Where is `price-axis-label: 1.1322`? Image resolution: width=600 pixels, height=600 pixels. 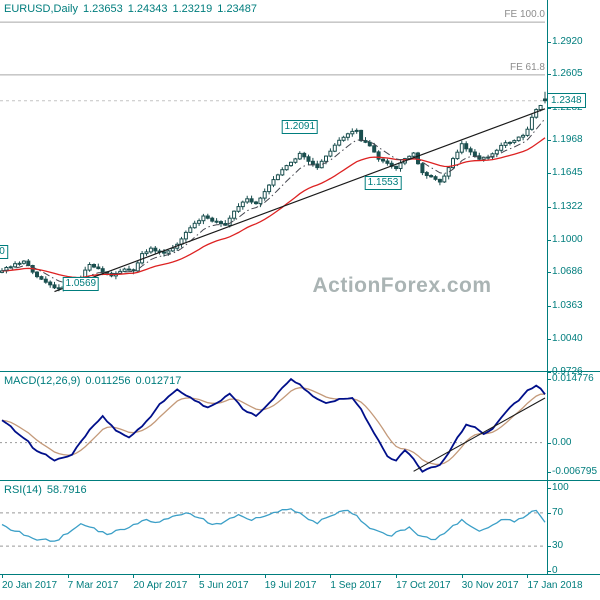
price-axis-label: 1.1322 is located at coordinates (567, 206).